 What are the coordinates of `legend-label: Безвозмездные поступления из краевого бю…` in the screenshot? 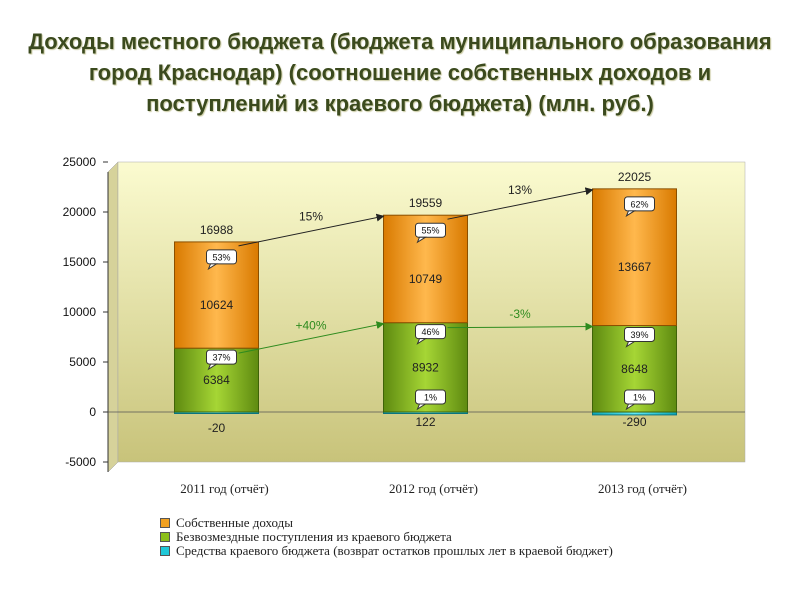 It's located at (314, 536).